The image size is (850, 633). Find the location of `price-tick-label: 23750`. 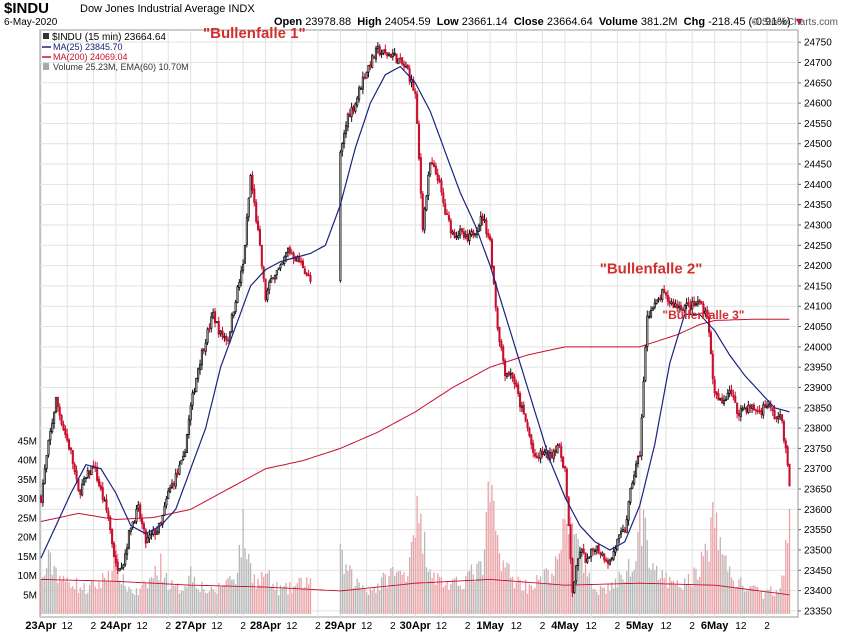

price-tick-label: 23750 is located at coordinates (818, 449).